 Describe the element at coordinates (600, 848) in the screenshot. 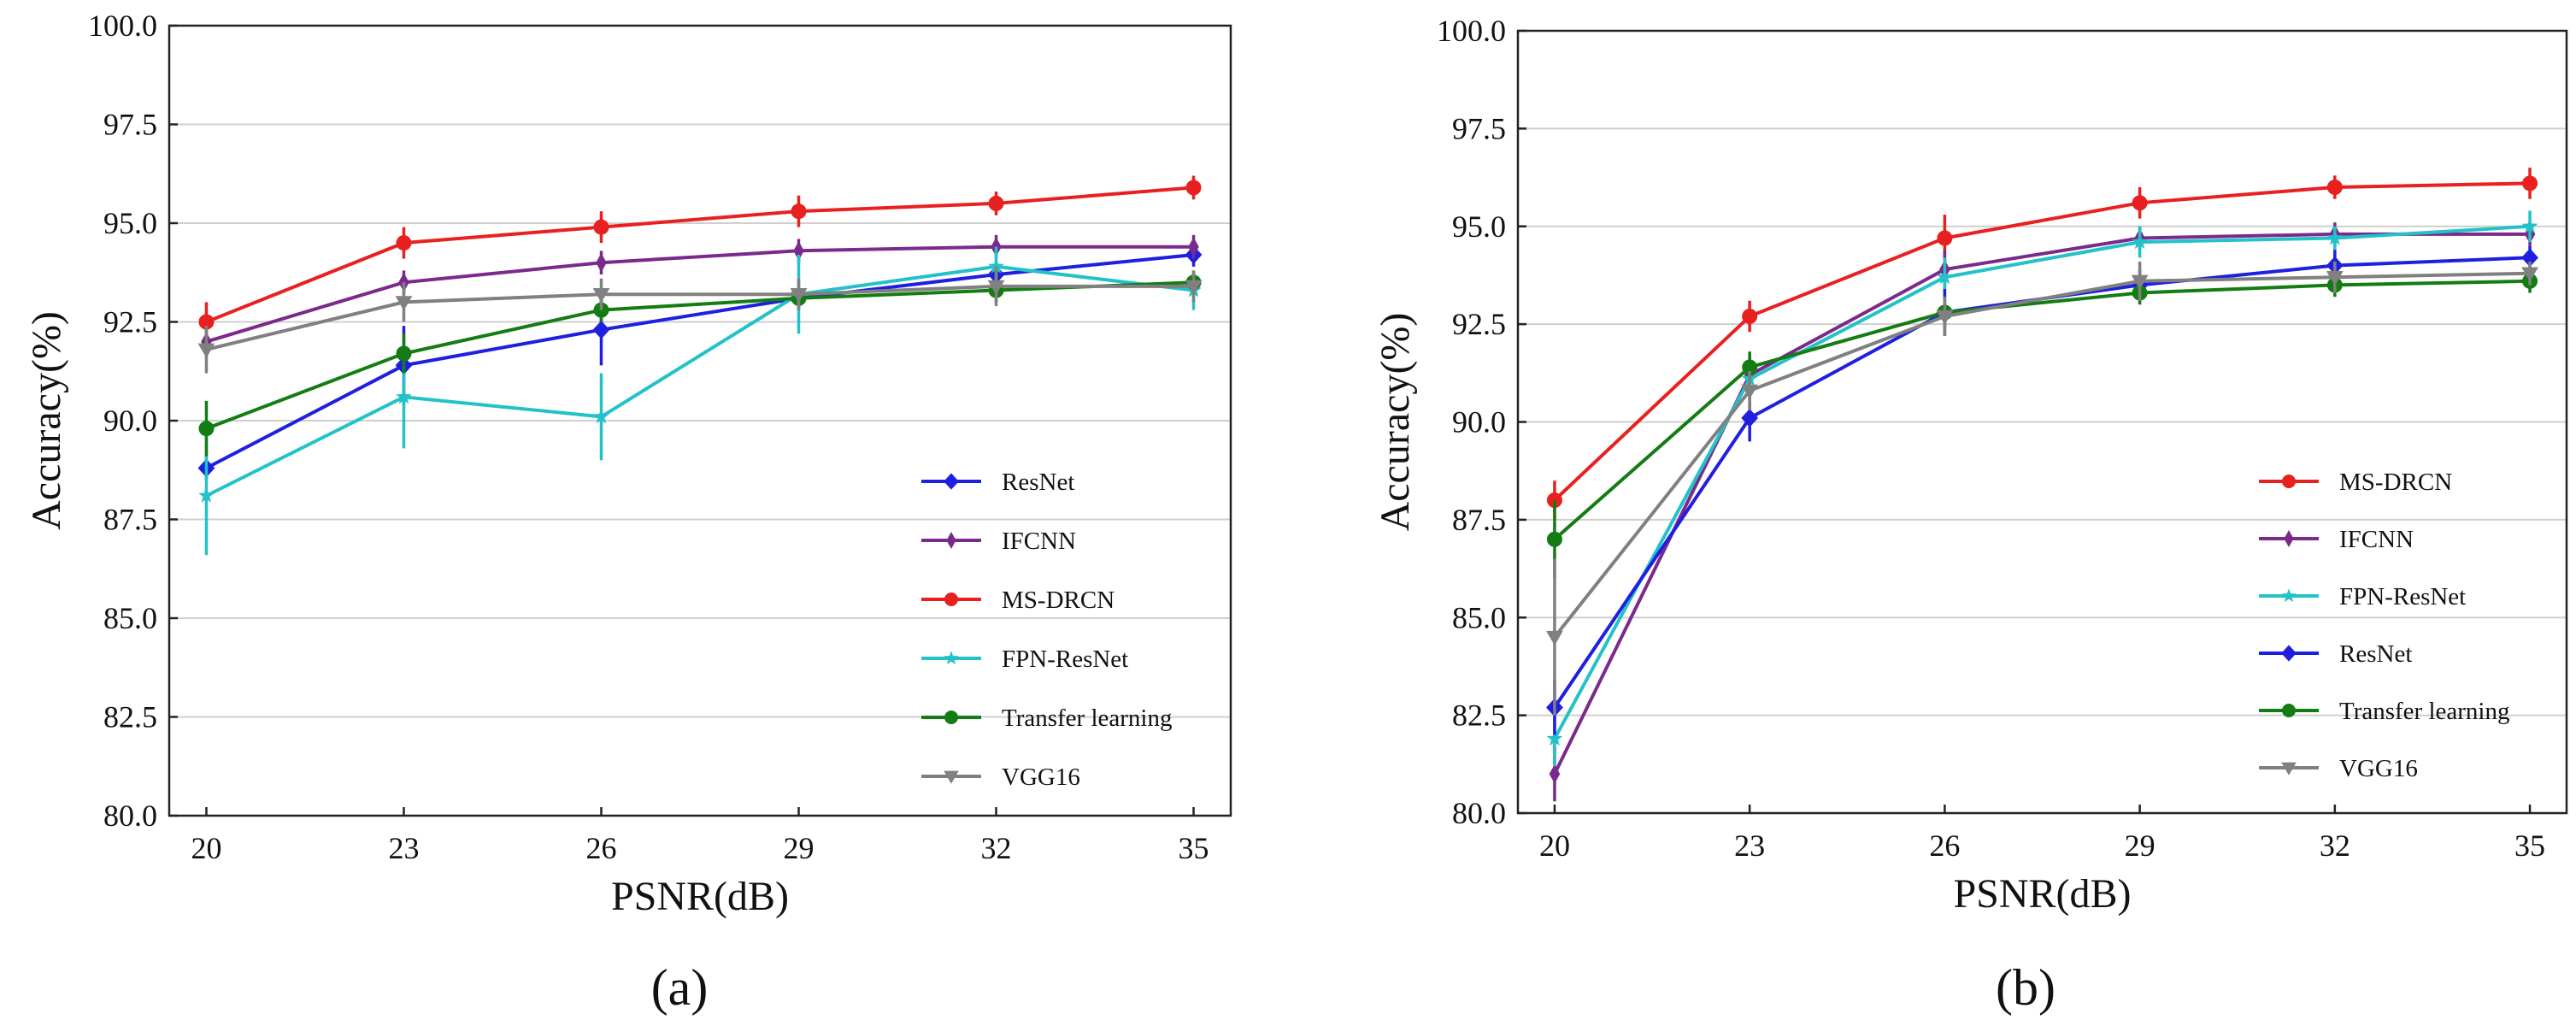

I see `x-tick-label: 26` at that location.